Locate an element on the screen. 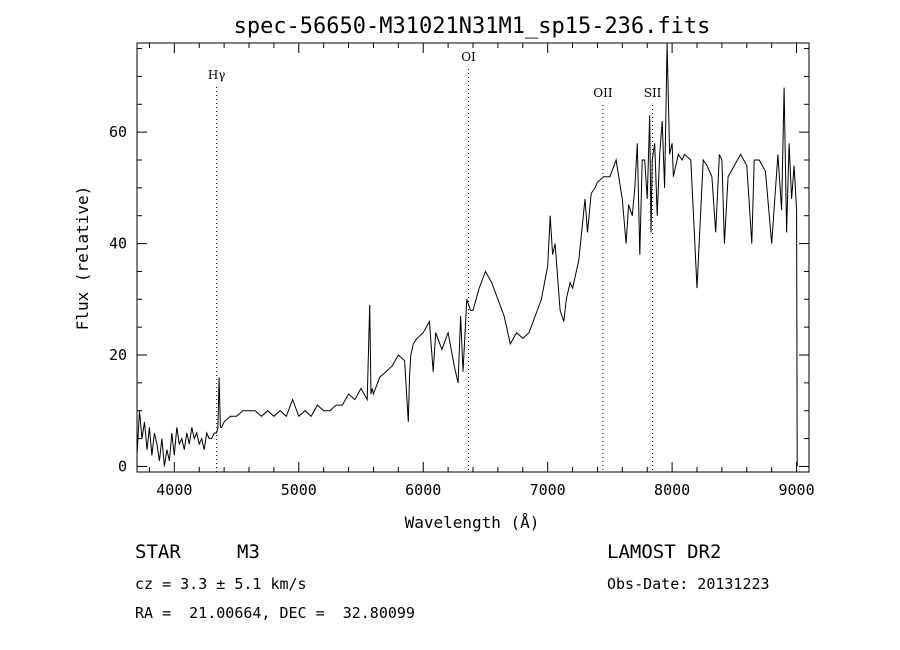 The image size is (900, 650). object-class: STAR is located at coordinates (158, 552).